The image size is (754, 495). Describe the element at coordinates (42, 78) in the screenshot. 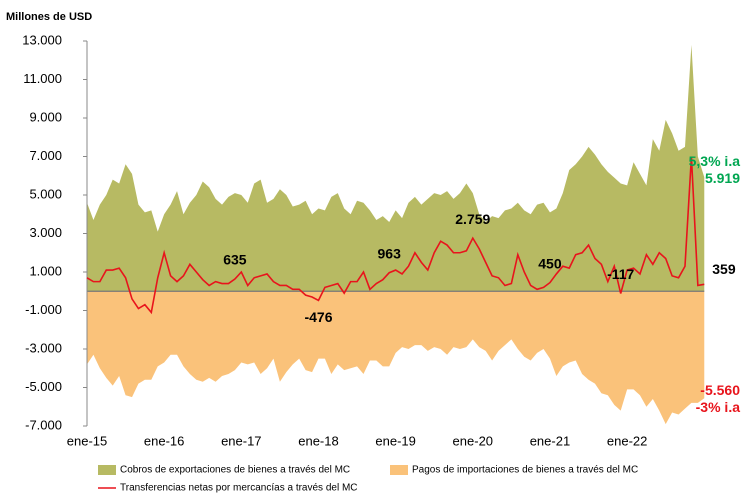

I see `y-tick-label: 11.000` at that location.